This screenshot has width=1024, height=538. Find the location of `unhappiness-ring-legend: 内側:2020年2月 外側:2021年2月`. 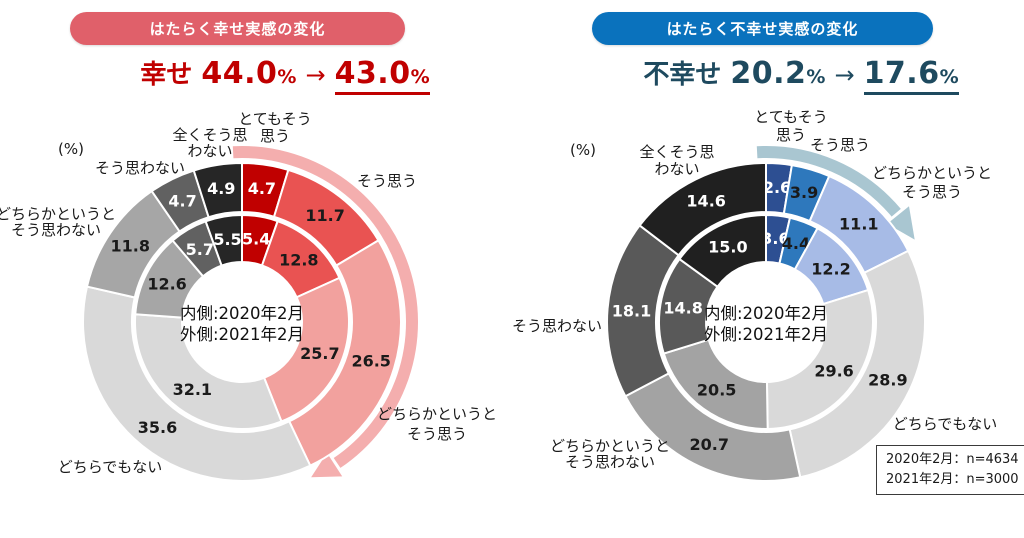

unhappiness-ring-legend: 内側:2020年2月 外側:2021年2月 is located at coordinates (766, 324).